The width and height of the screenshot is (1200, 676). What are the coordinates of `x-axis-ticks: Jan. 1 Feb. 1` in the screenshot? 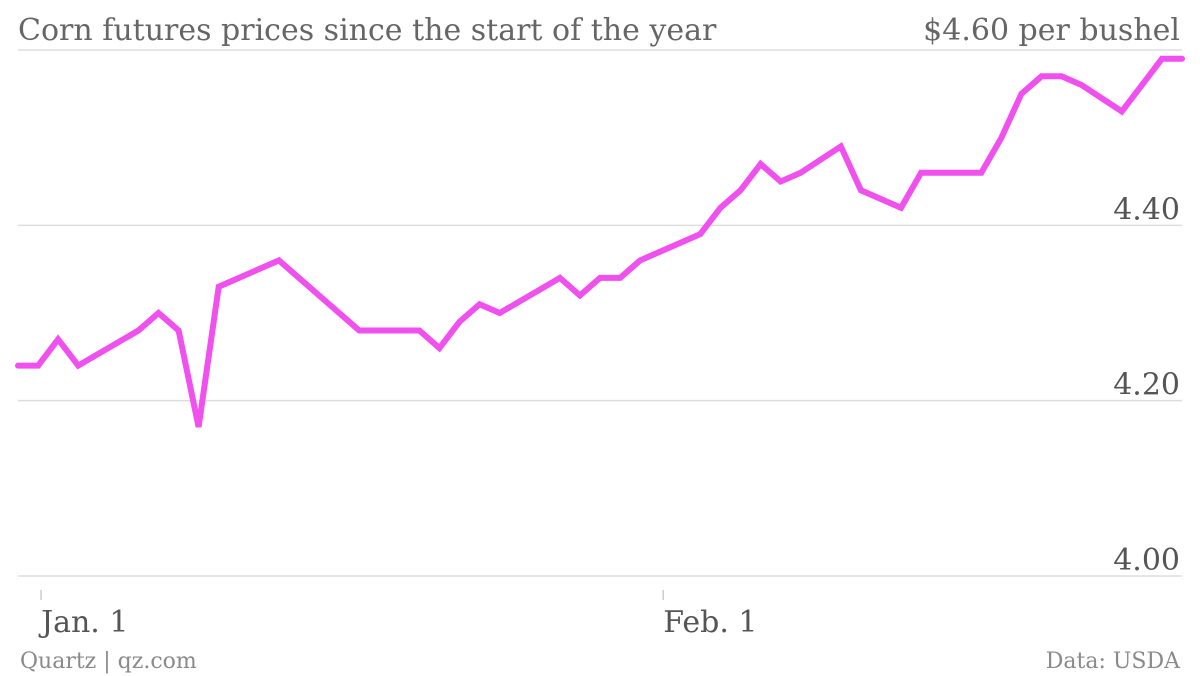 It's located at (398, 615).